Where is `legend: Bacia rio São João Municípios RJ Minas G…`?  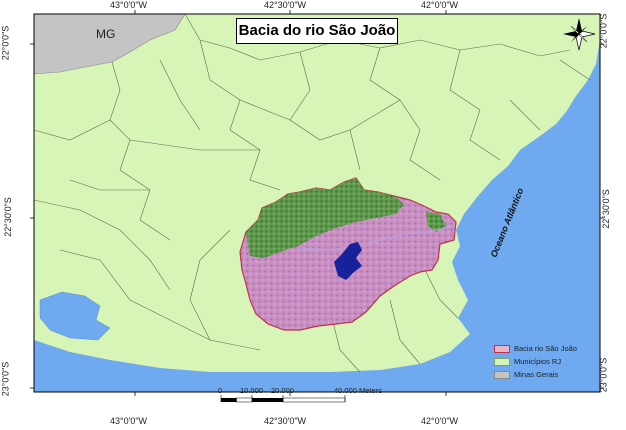 legend: Bacia rio São João Municípios RJ Minas G… is located at coordinates (535, 361).